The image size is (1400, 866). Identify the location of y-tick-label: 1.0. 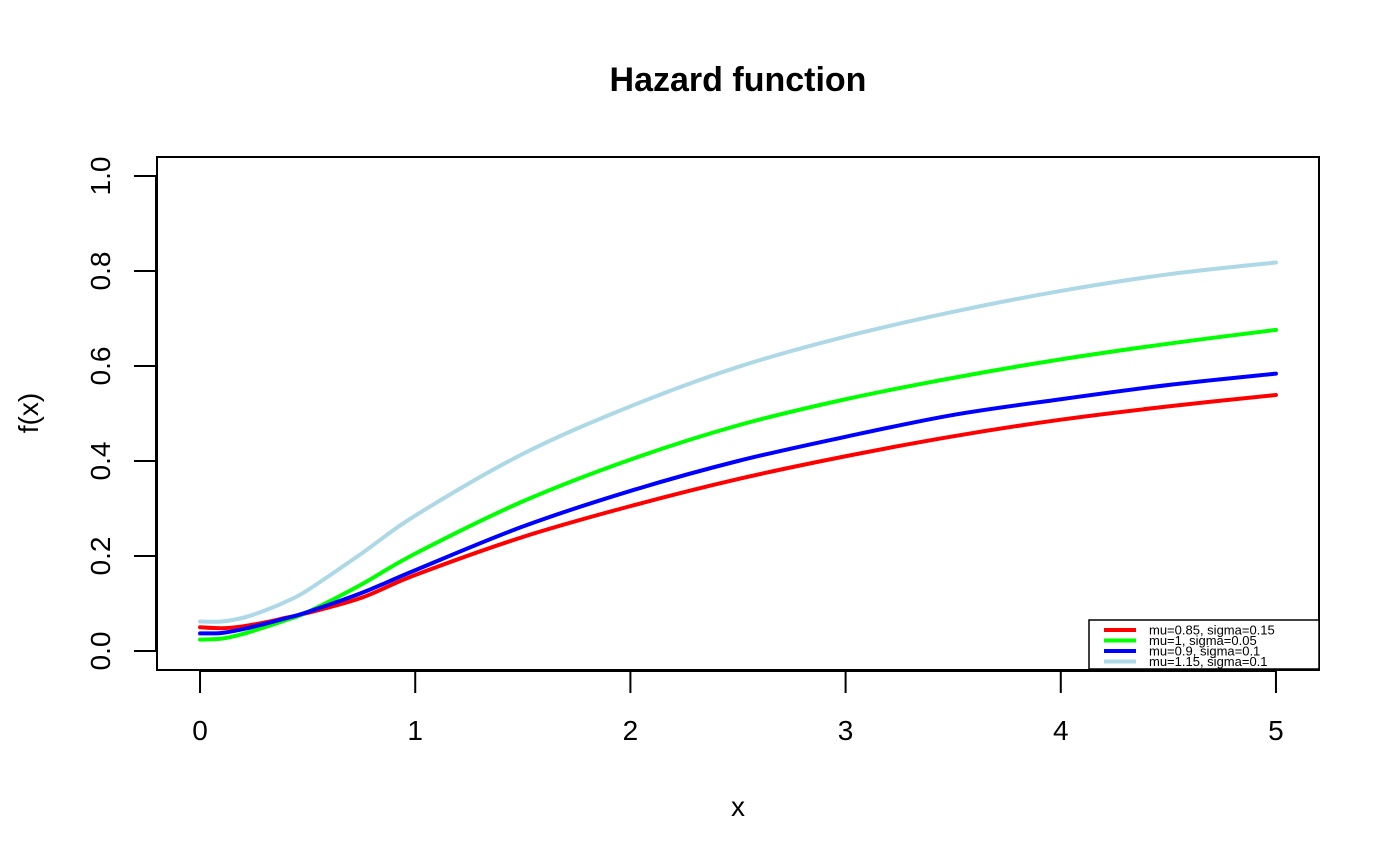
(100, 176).